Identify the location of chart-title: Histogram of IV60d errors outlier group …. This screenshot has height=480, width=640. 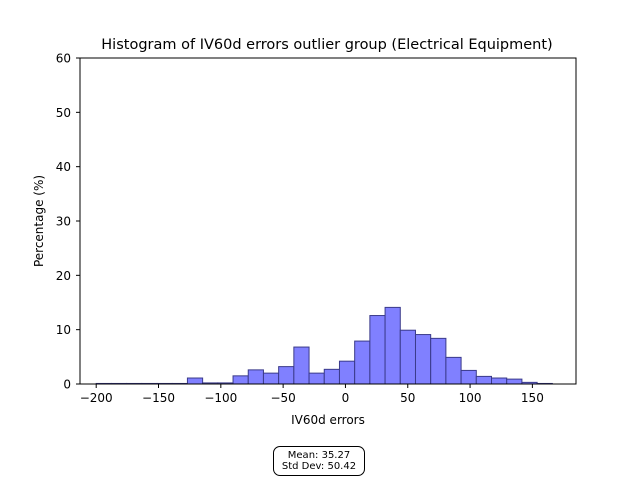
(326, 45).